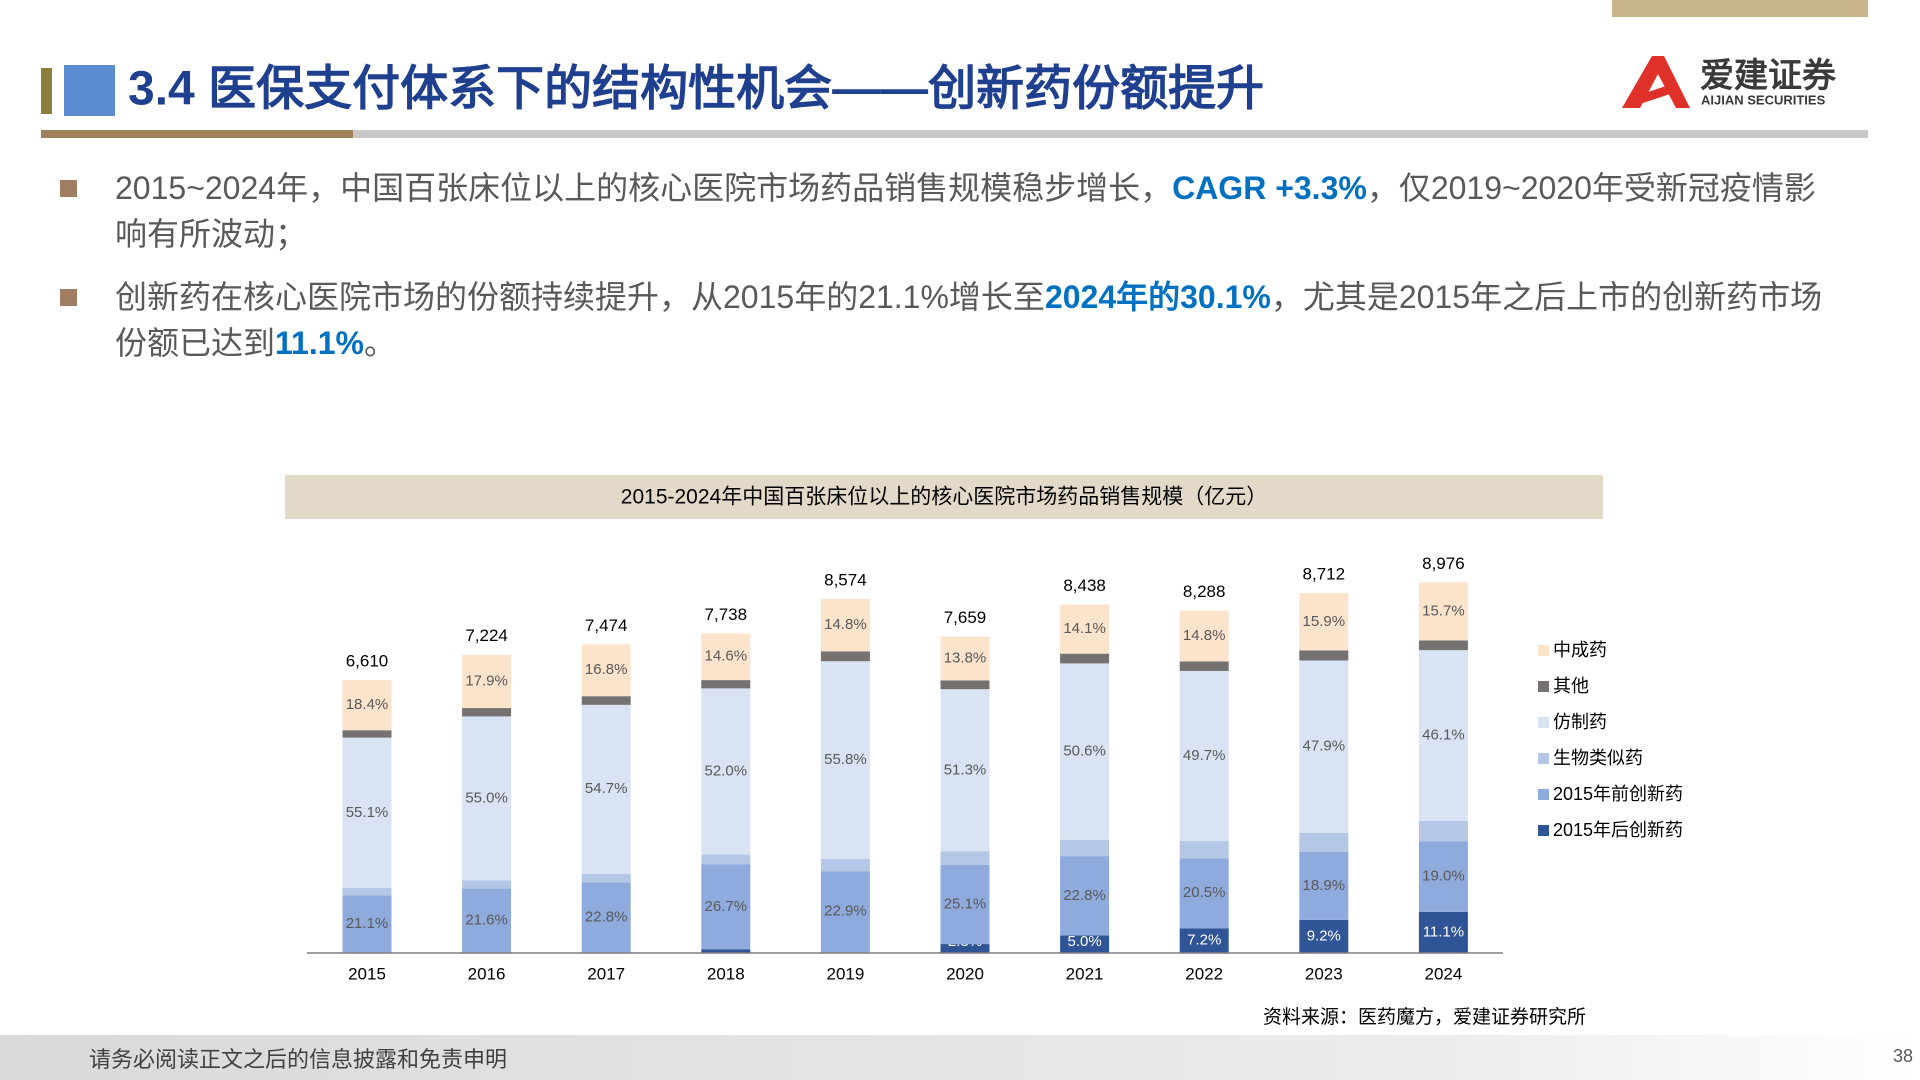 The image size is (1920, 1080). What do you see at coordinates (606, 625) in the screenshot?
I see `total-label: 7,474` at bounding box center [606, 625].